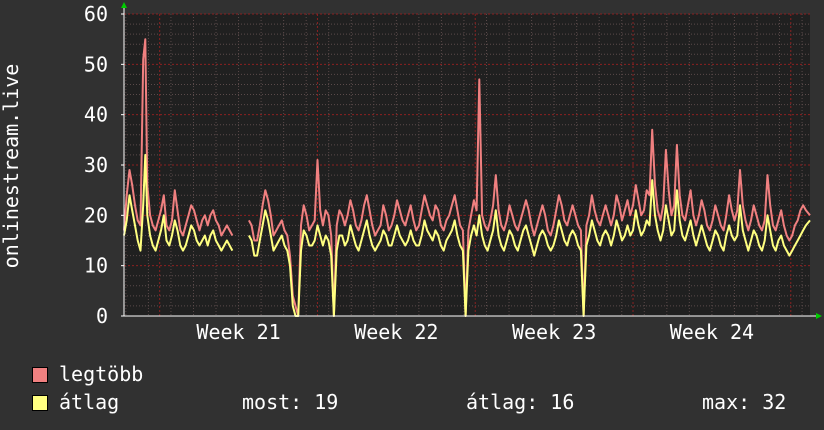 This screenshot has width=824, height=430. What do you see at coordinates (40, 403) in the screenshot?
I see `legend-avg-swatch` at bounding box center [40, 403].